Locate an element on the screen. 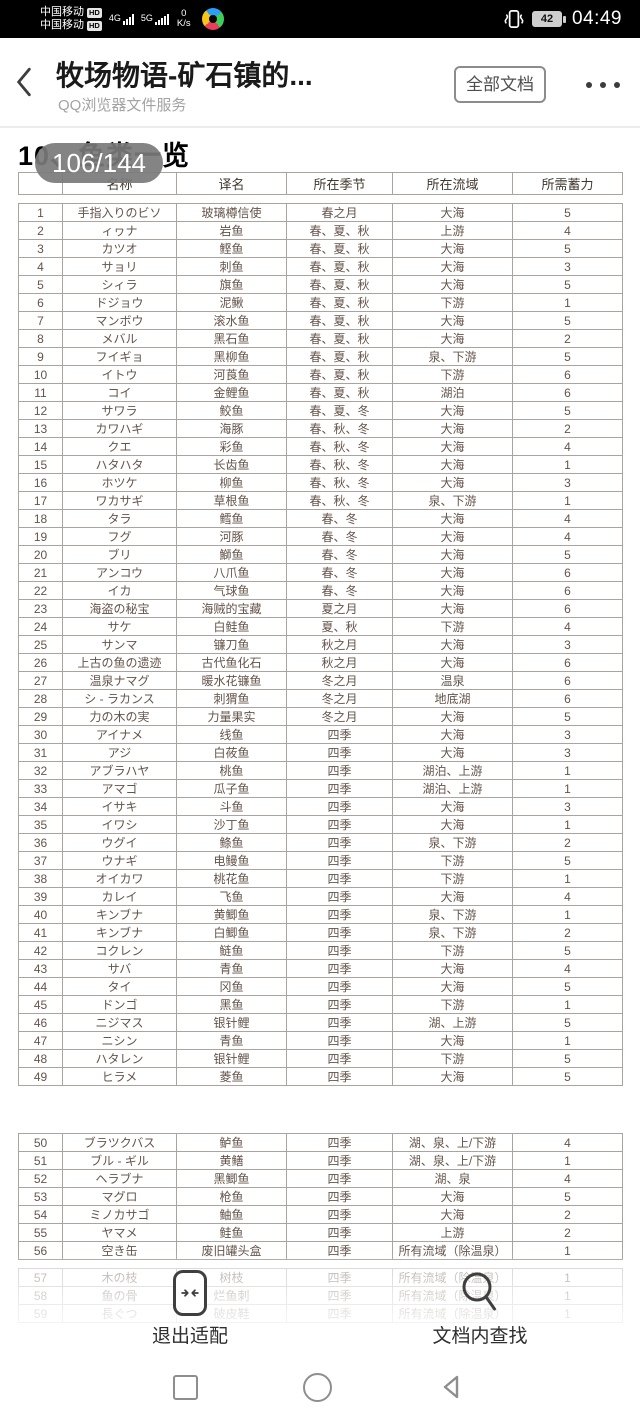 This screenshot has height=1422, width=640. table-cell: 21 is located at coordinates (40, 572).